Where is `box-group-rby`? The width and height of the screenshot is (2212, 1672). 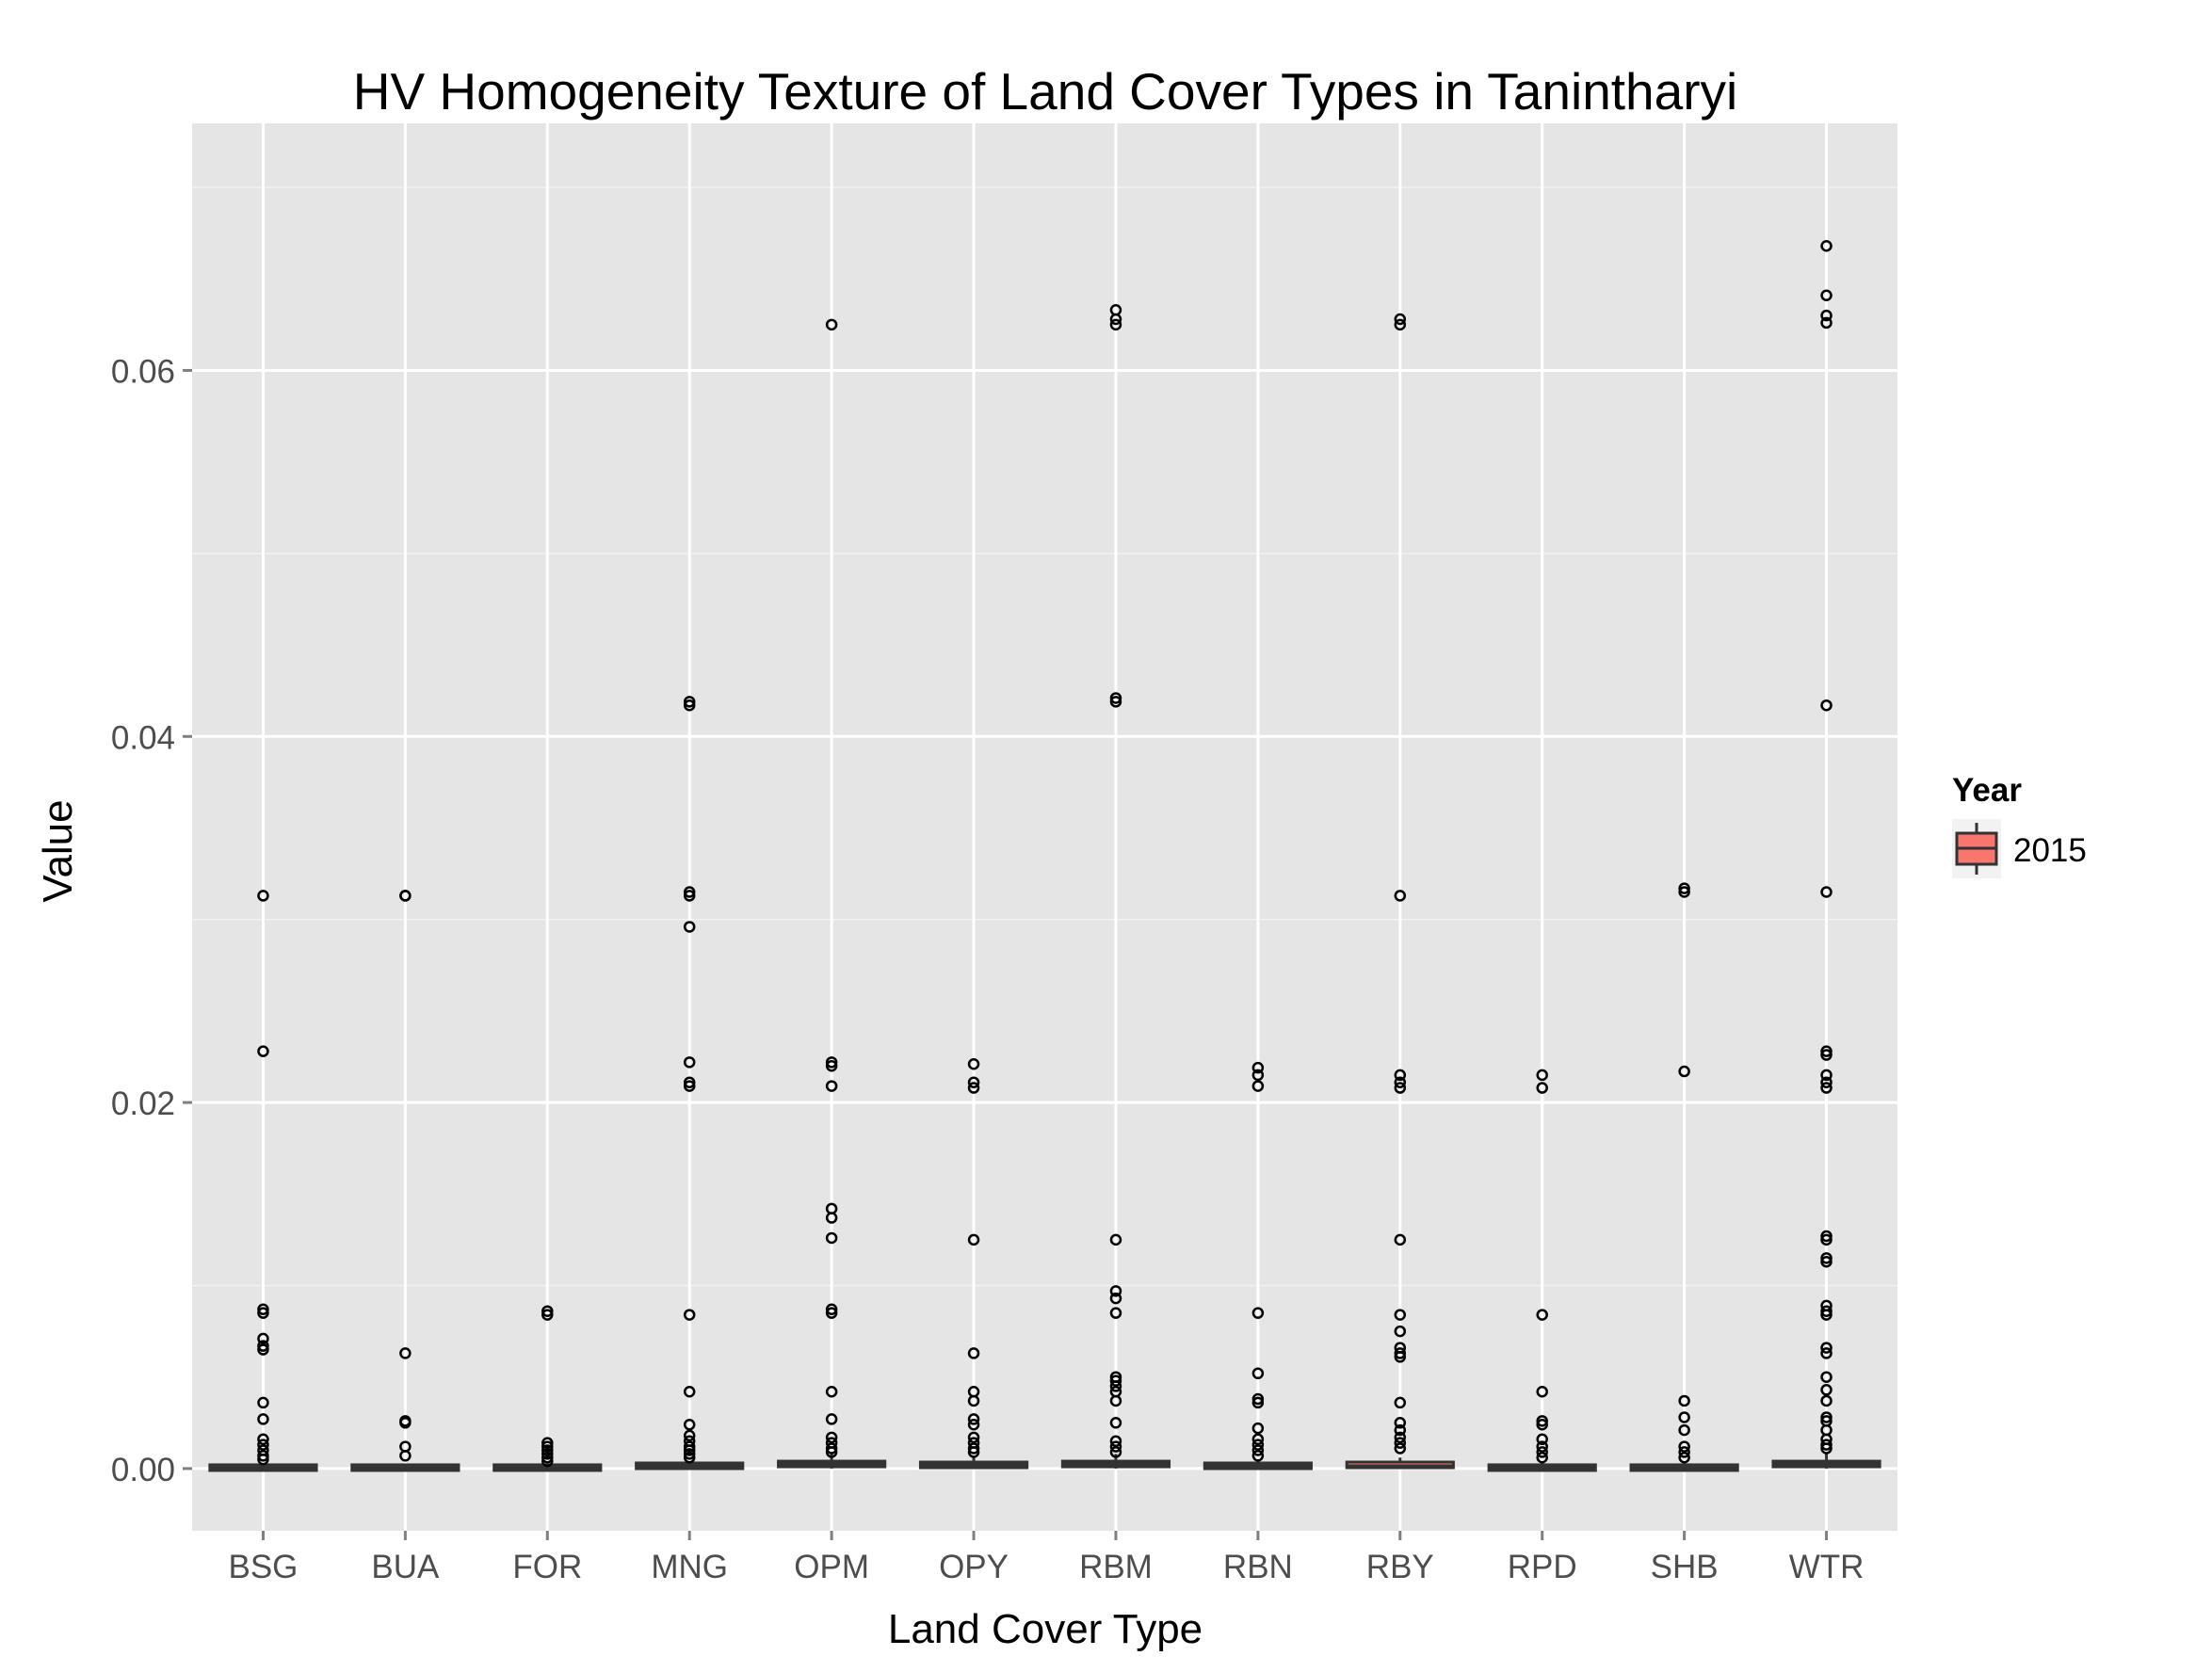 box-group-rby is located at coordinates (1400, 891).